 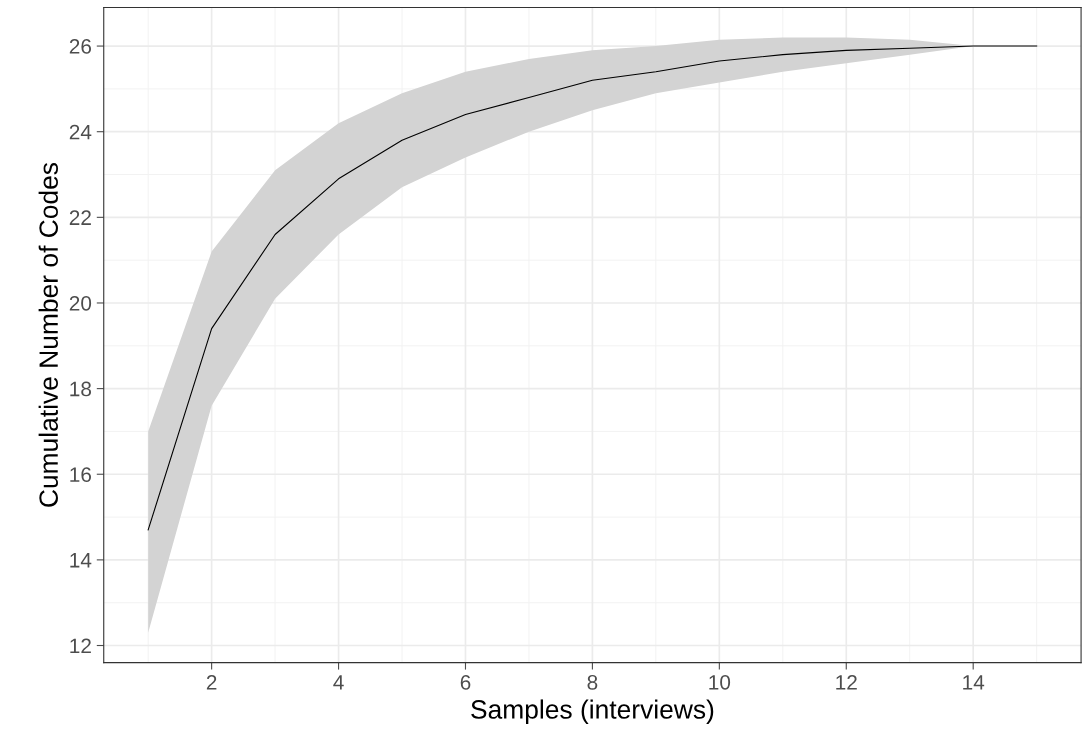 I want to click on x-axis-title: Samples (interviews), so click(x=592, y=712).